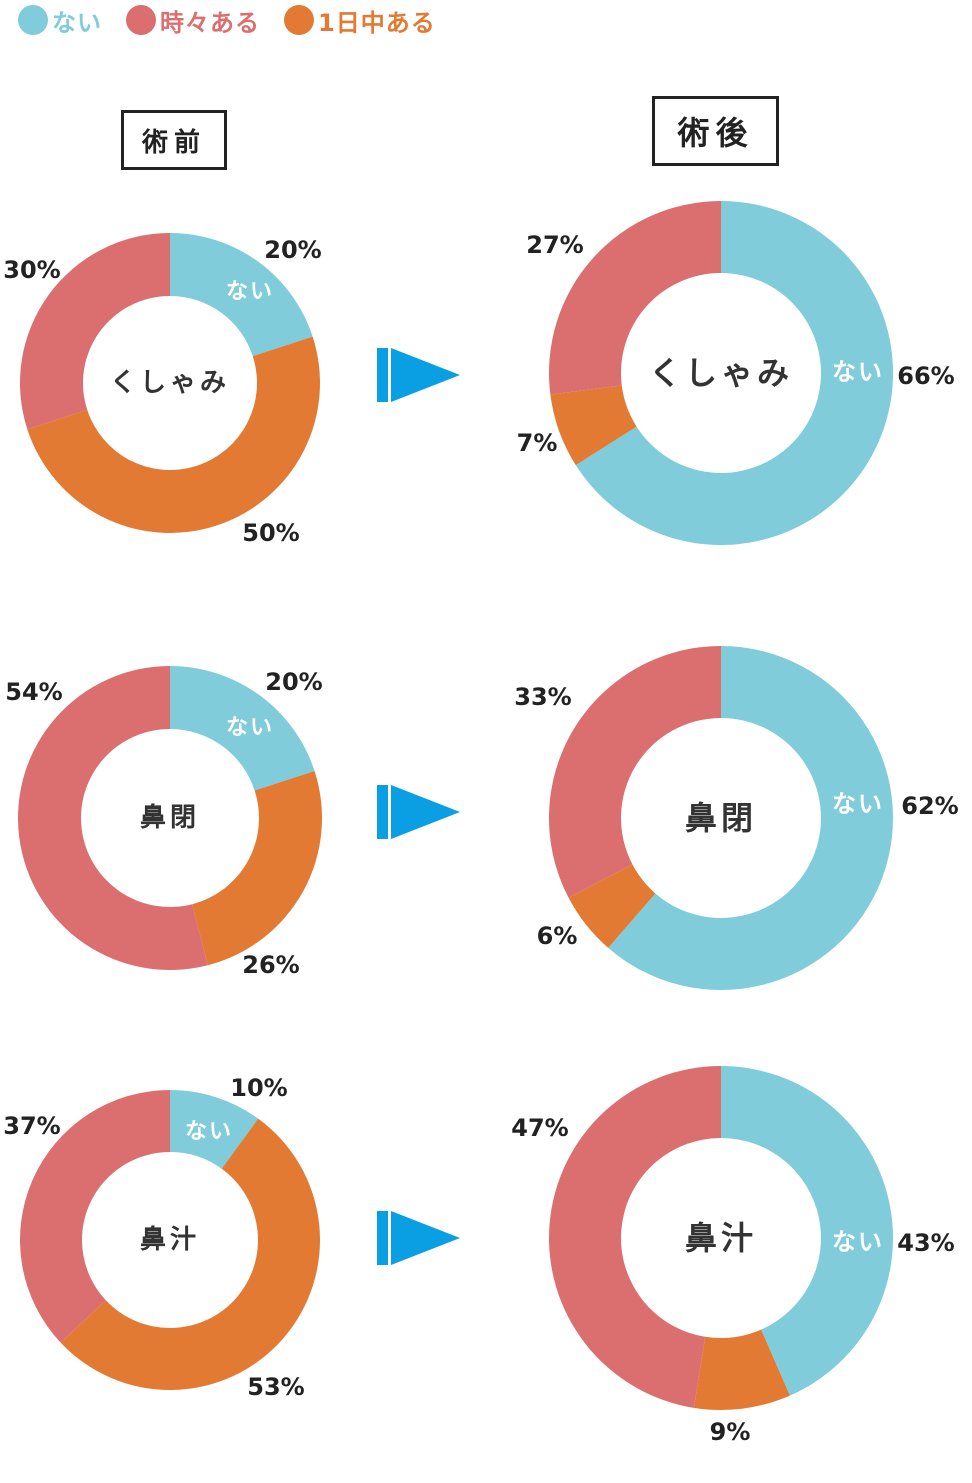 The width and height of the screenshot is (972, 1483). I want to click on data-label-none: 66%, so click(925, 376).